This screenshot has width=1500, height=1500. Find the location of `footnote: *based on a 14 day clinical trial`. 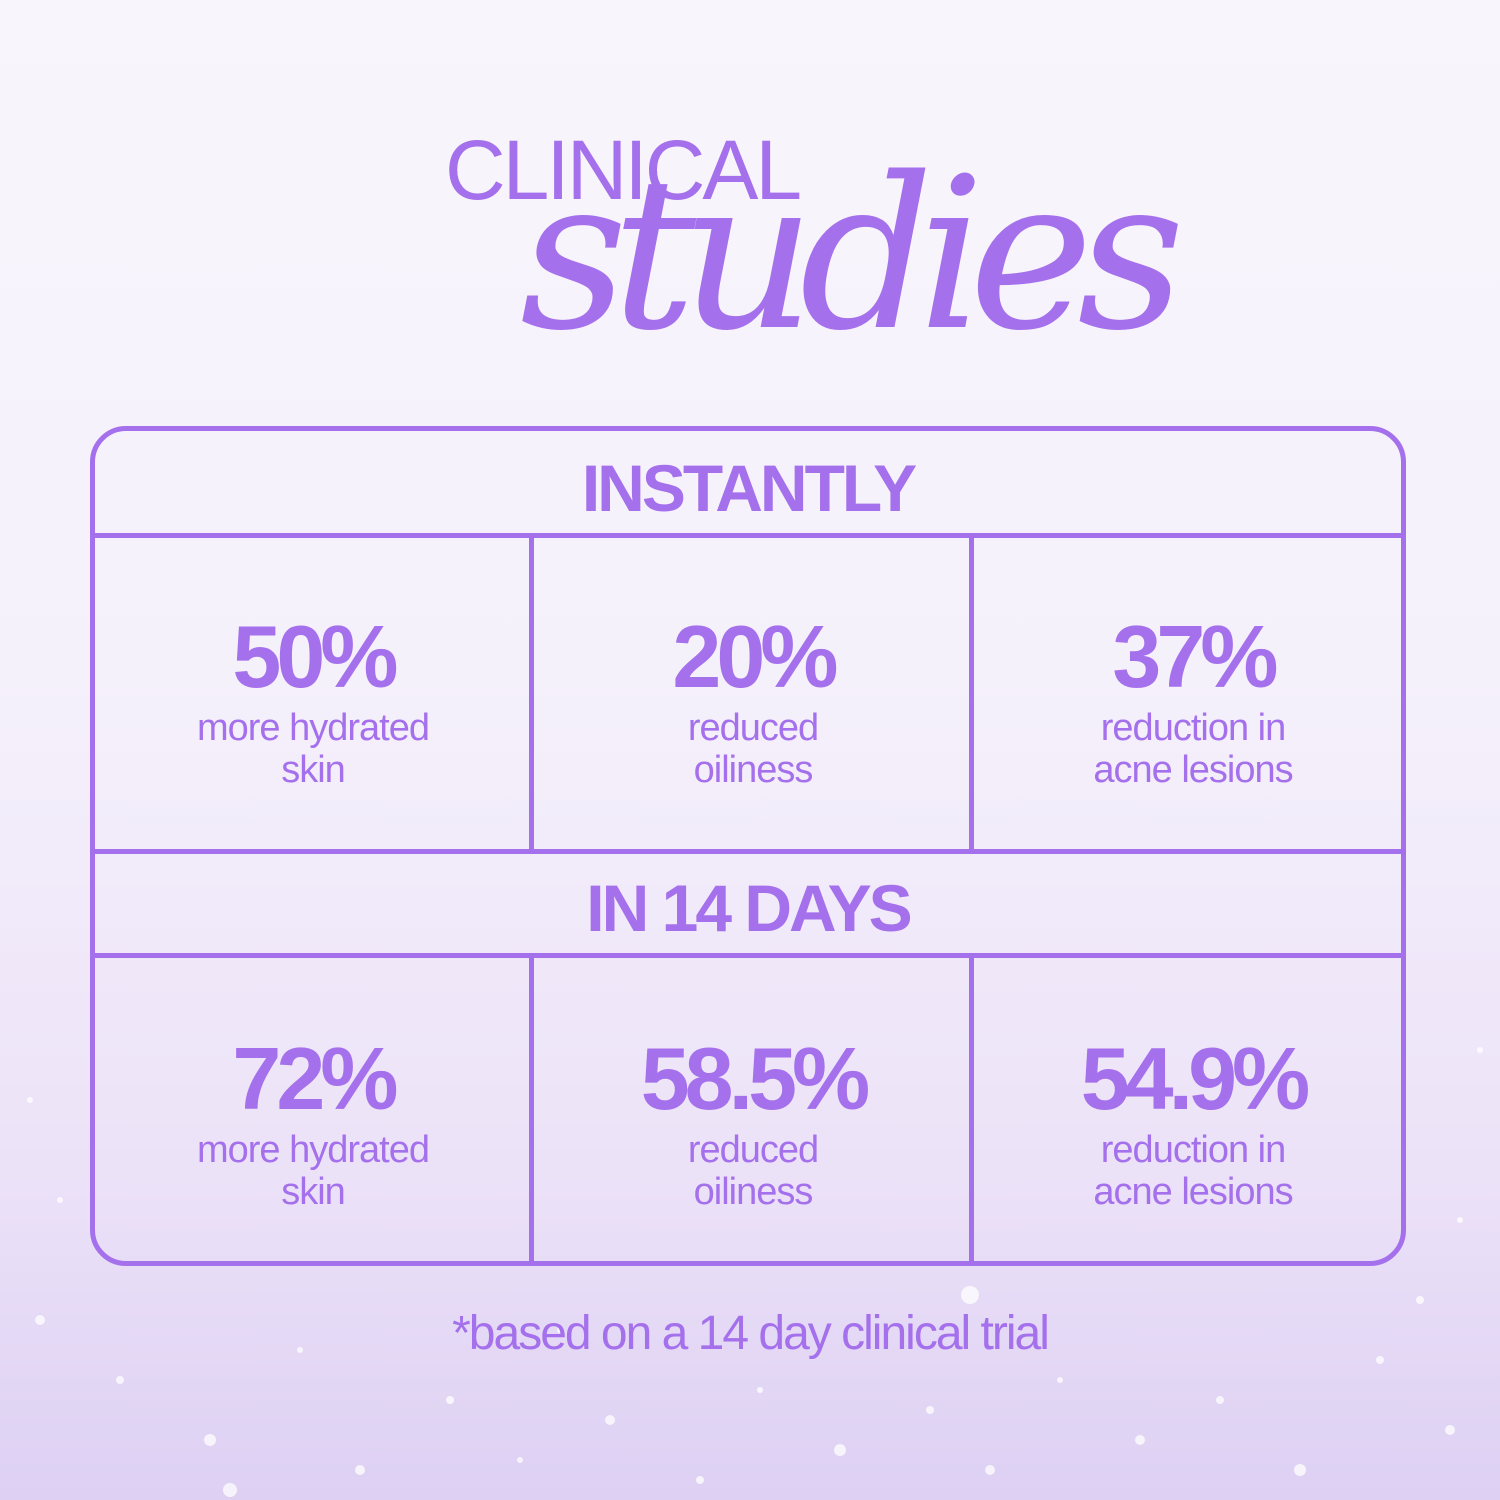

footnote: *based on a 14 day clinical trial is located at coordinates (751, 1333).